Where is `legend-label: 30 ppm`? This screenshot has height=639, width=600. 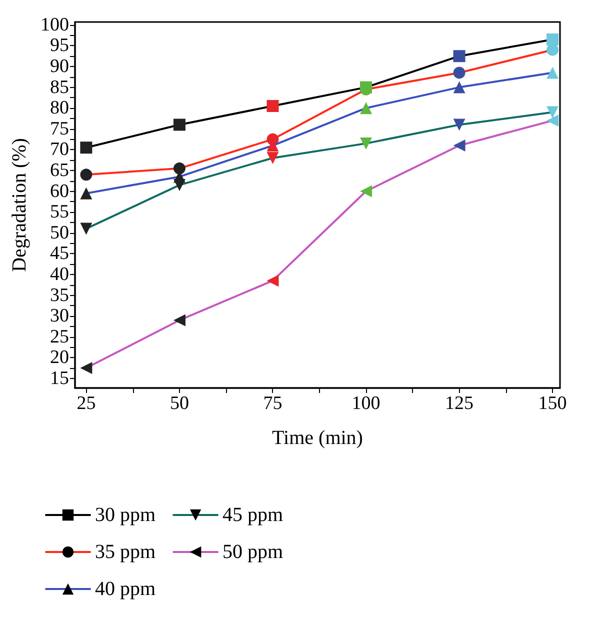
legend-label: 30 ppm is located at coordinates (125, 515).